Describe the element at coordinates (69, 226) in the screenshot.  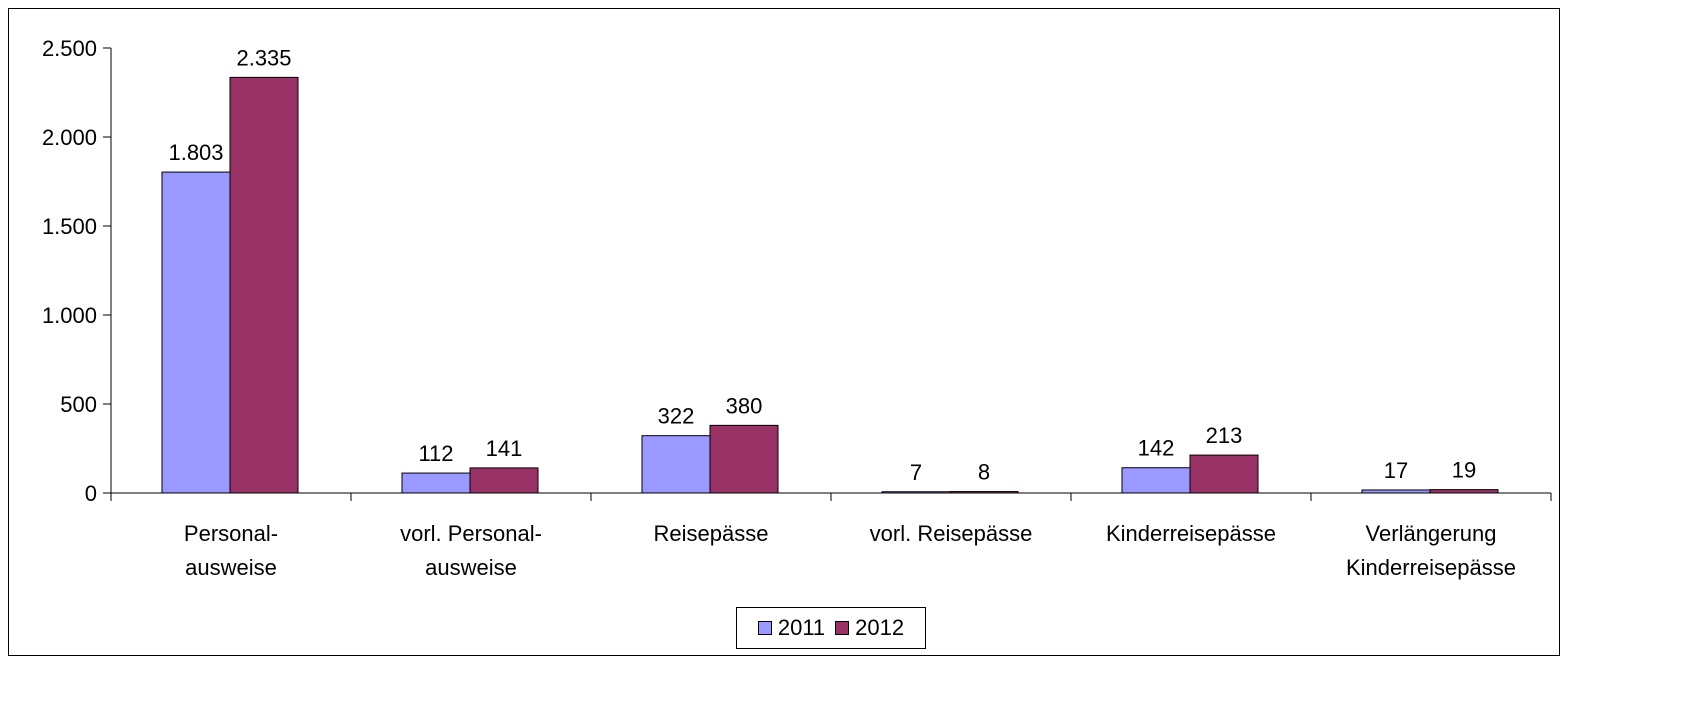
I see `y-tick-label: 1.500` at that location.